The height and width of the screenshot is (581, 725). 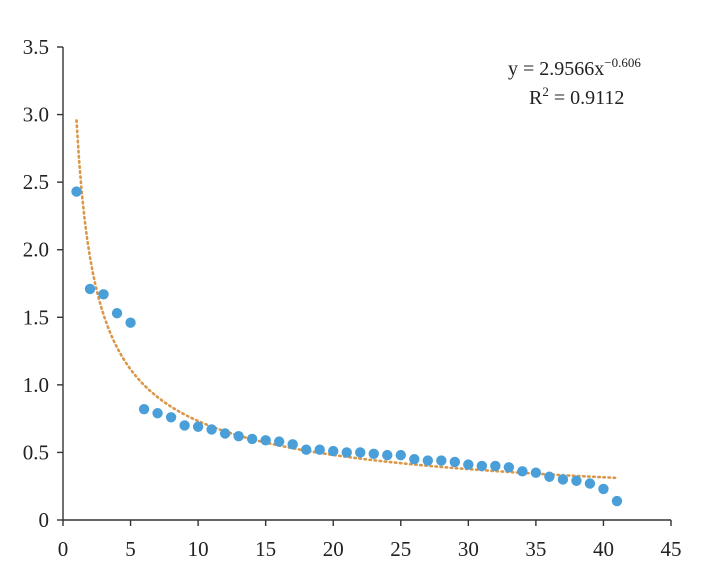 I want to click on x-tick-label: 0, so click(x=63, y=549).